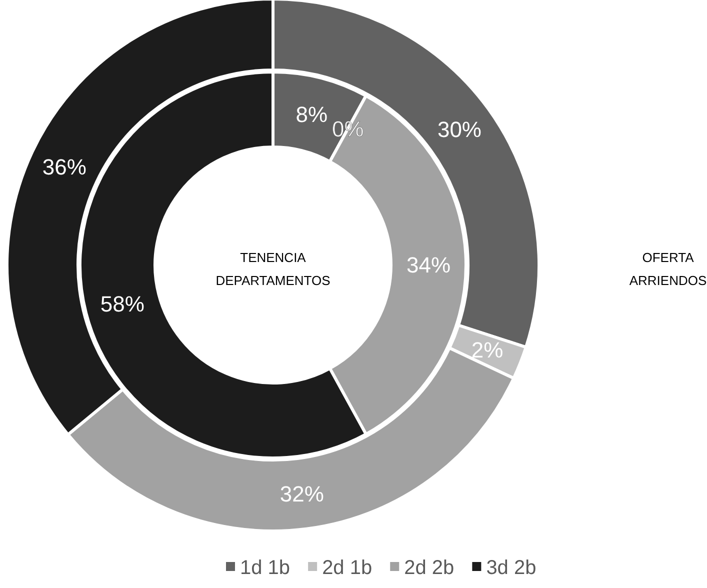 This screenshot has width=707, height=588. I want to click on data-label: 8%, so click(312, 115).